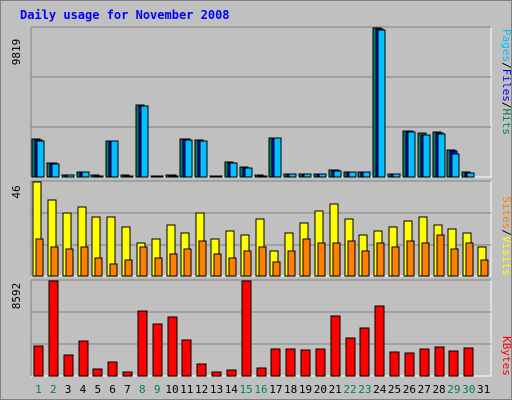  Describe the element at coordinates (320, 389) in the screenshot. I see `day-label-20: 20` at that location.